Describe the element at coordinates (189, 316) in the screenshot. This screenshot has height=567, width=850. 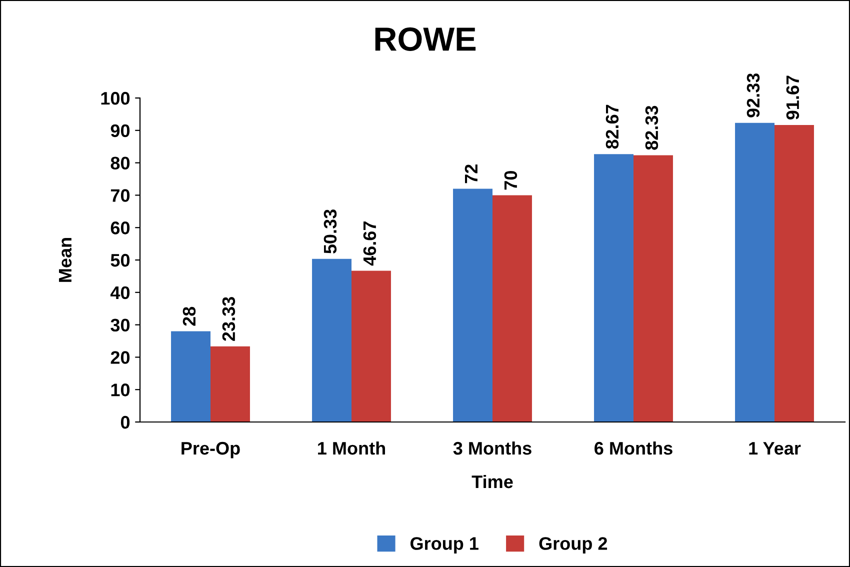
I see `data-label: 28` at that location.